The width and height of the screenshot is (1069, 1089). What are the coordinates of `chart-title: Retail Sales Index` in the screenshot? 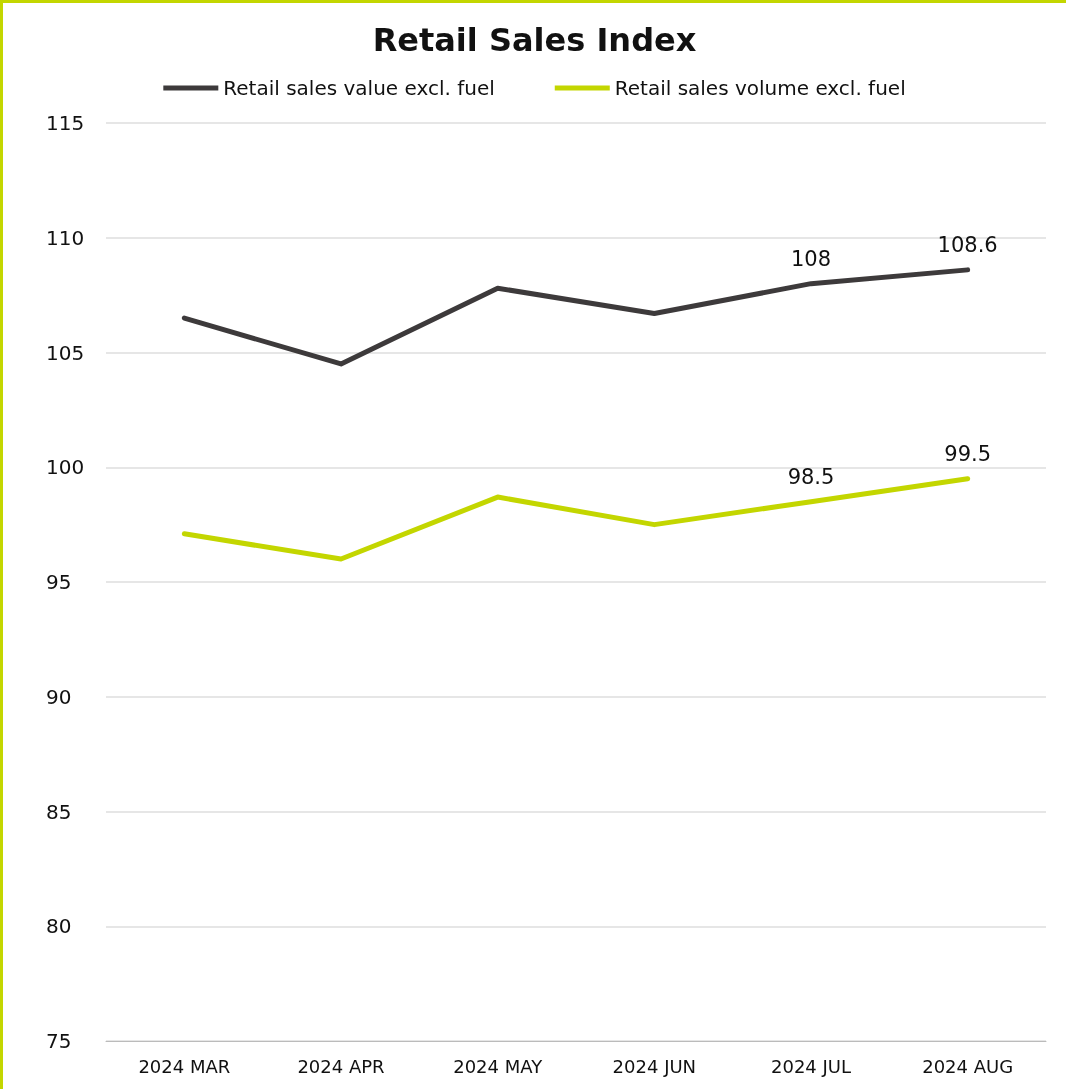 It's located at (534, 40).